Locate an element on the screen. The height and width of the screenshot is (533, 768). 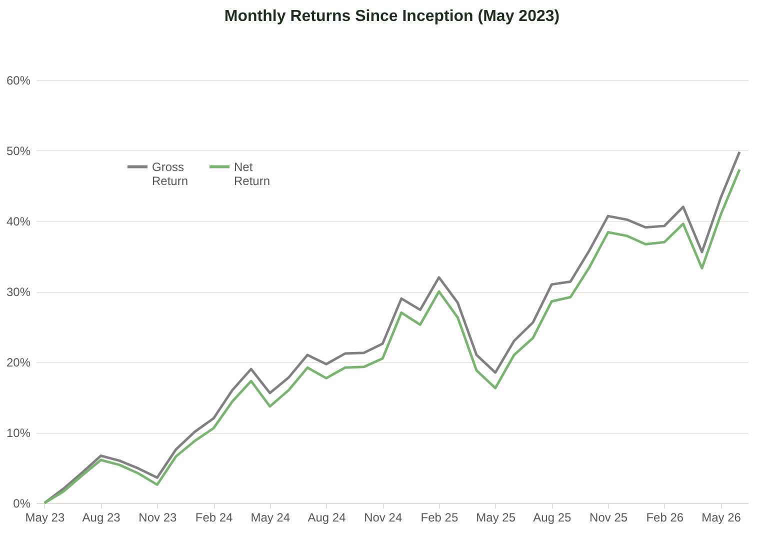
y-tick-label: 50% is located at coordinates (18, 151).